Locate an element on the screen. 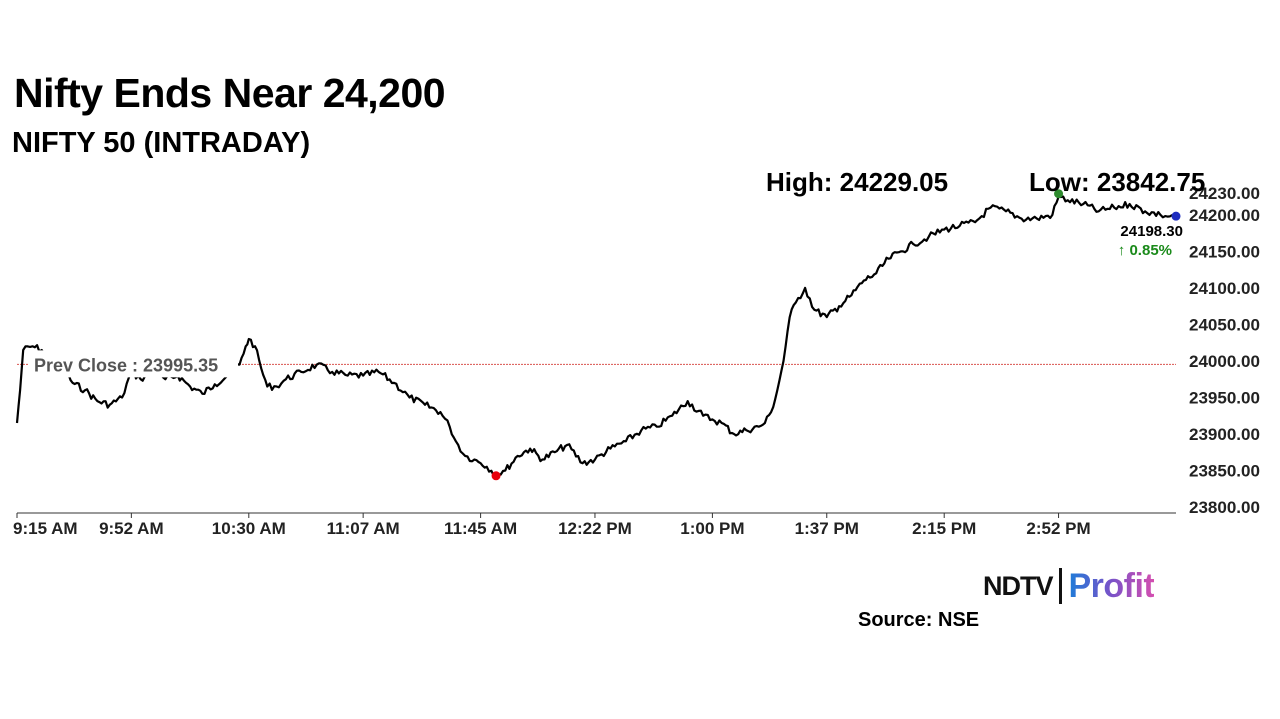 Image resolution: width=1280 pixels, height=719 pixels. source-note: Source: NSE is located at coordinates (919, 620).